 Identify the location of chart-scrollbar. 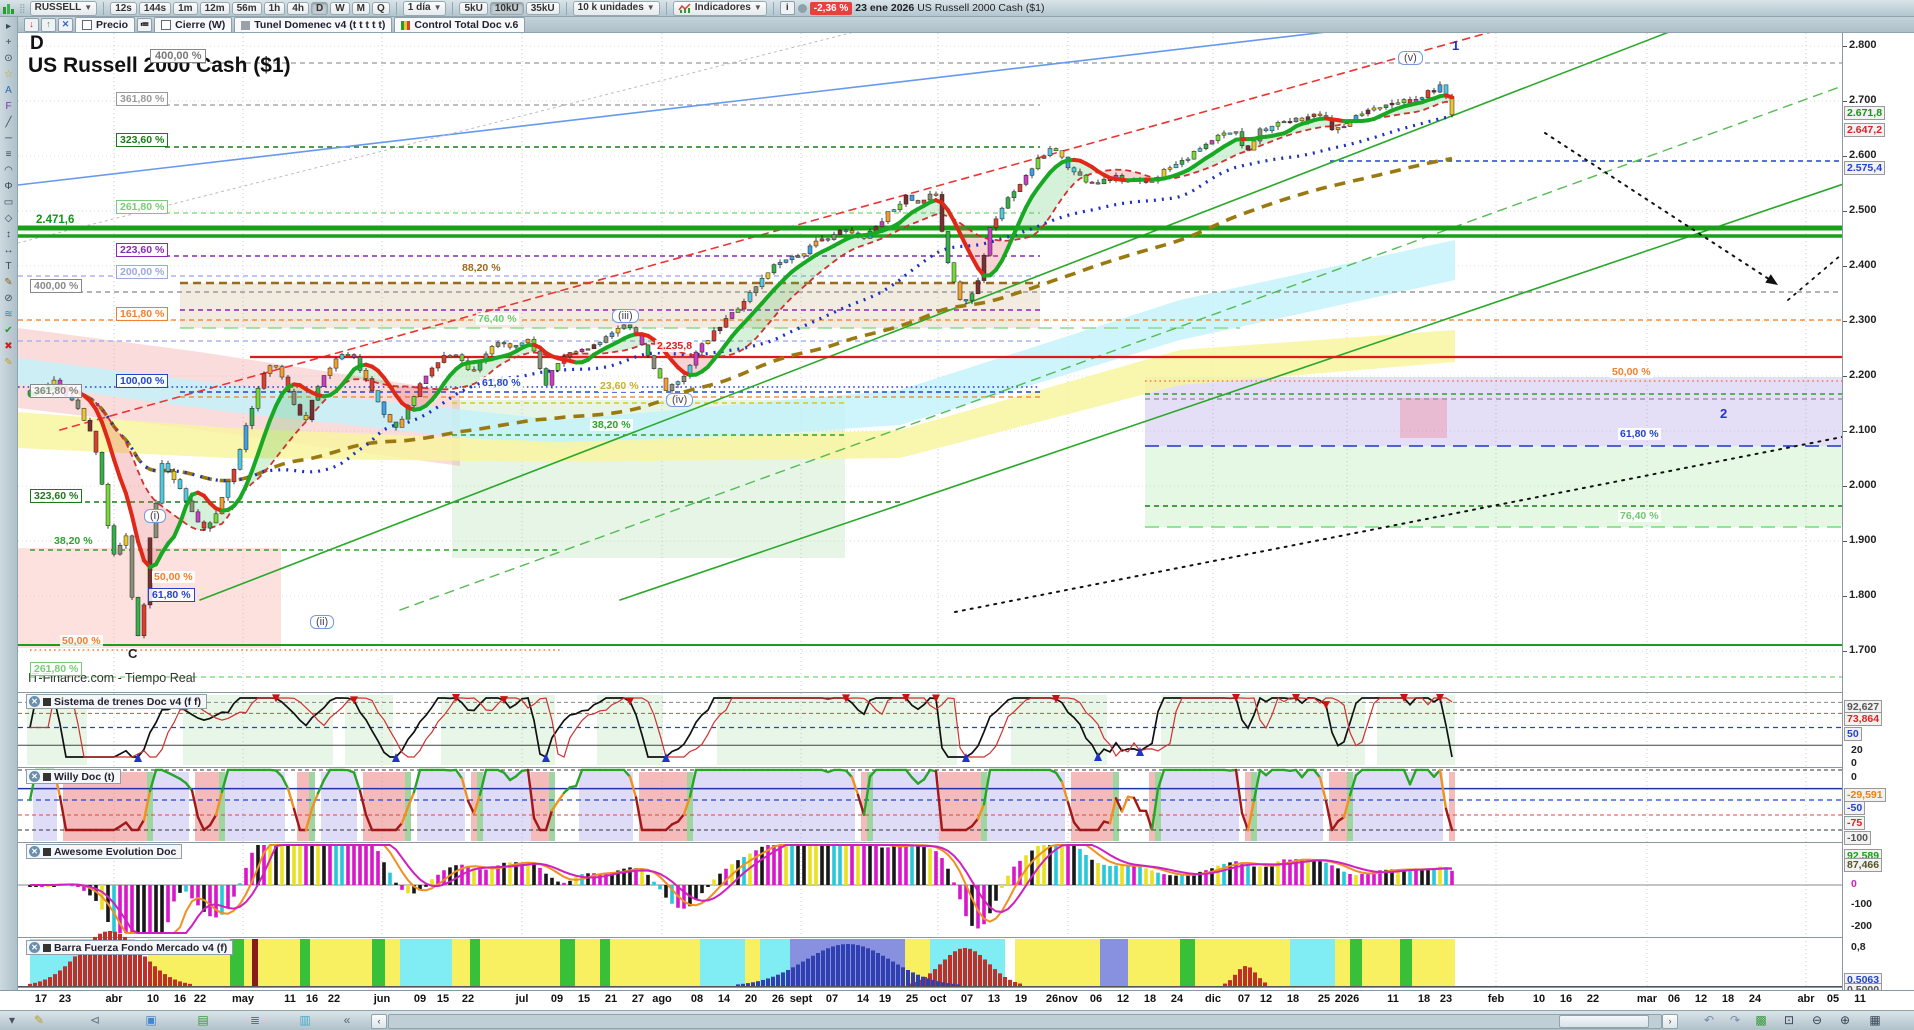
(1025, 1021).